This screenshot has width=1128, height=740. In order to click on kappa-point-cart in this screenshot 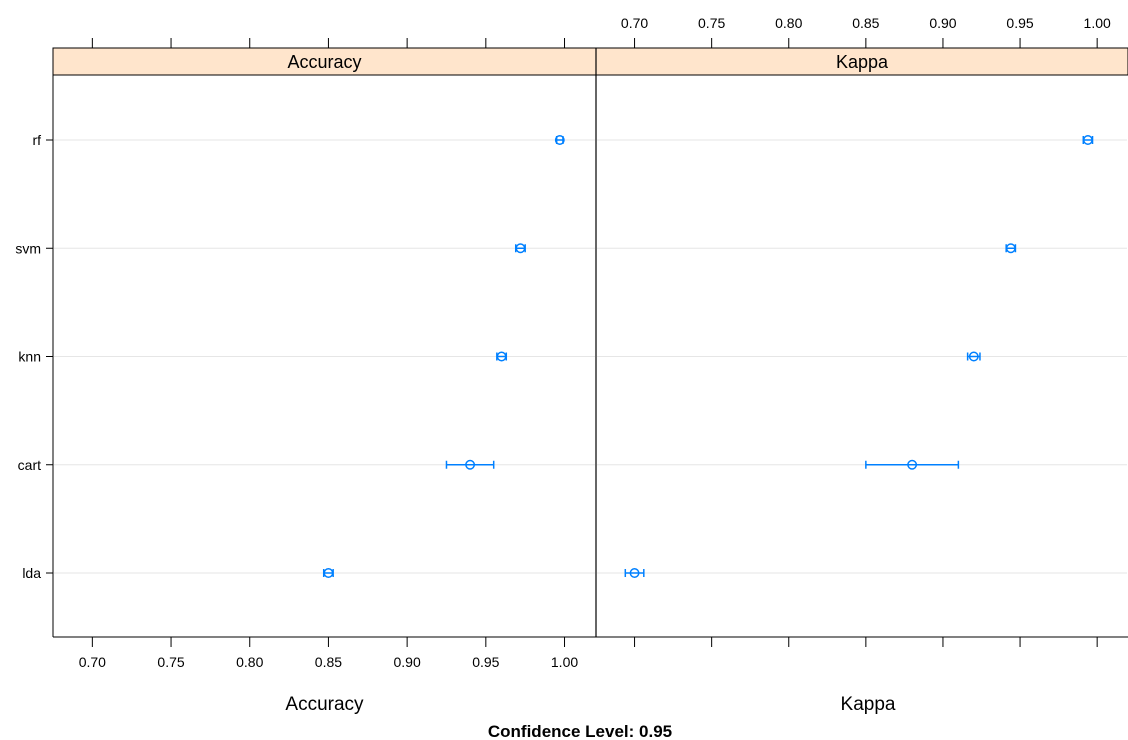, I will do `click(912, 464)`.